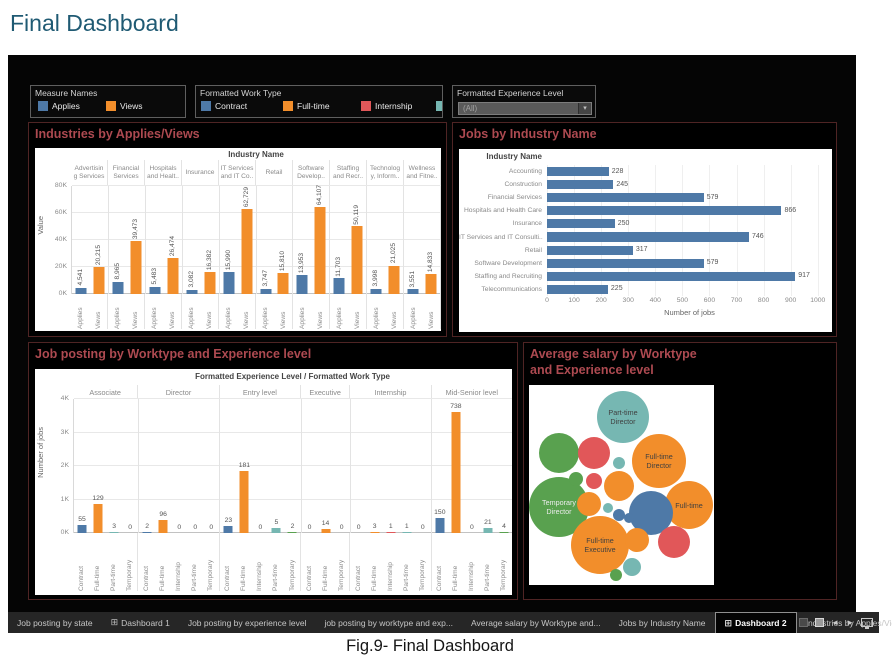 This screenshot has width=892, height=662. I want to click on tab-job-posting-by-experience-level: Job posting by experience level, so click(247, 622).